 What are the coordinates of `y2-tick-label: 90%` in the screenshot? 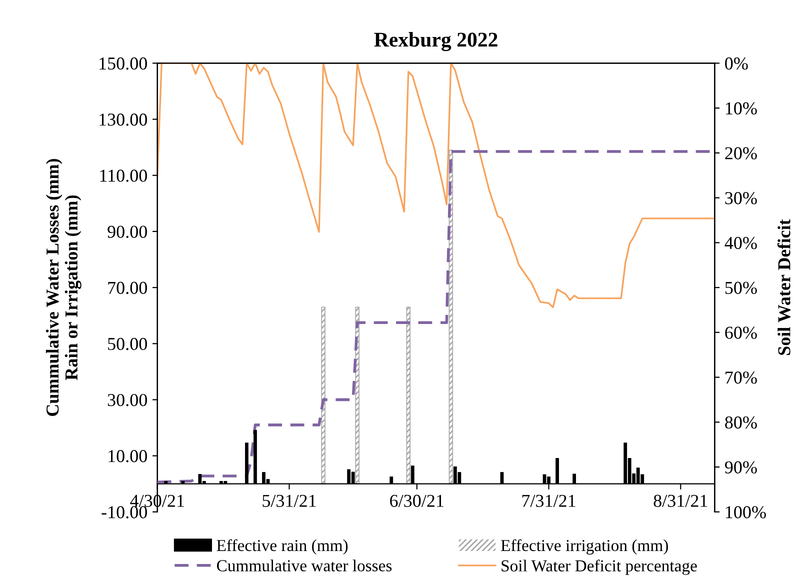 It's located at (740, 467).